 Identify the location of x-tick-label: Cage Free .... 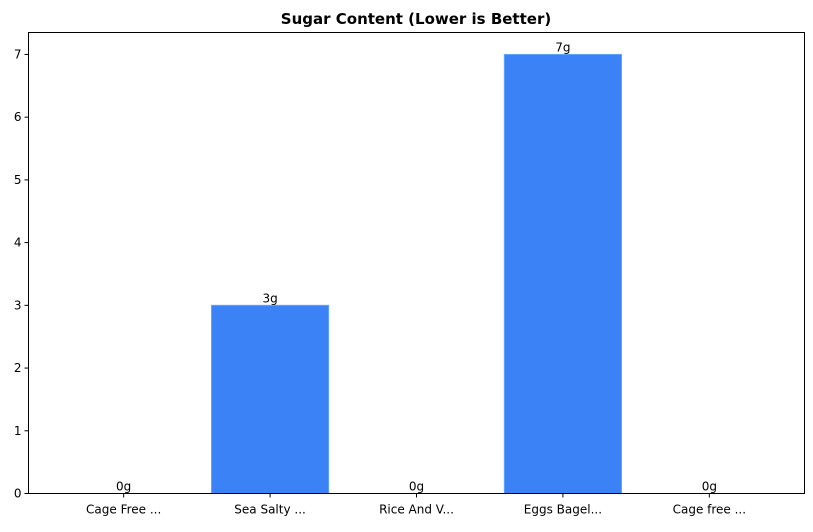
(123, 510).